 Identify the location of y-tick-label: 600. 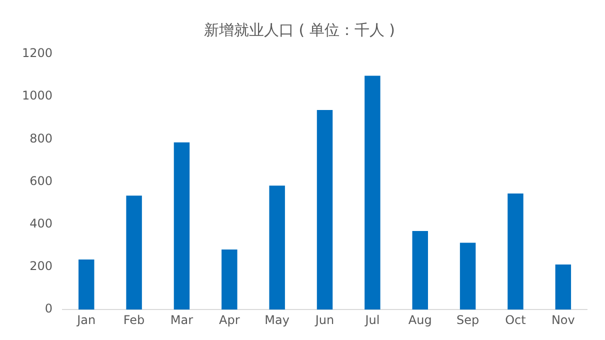
(41, 181).